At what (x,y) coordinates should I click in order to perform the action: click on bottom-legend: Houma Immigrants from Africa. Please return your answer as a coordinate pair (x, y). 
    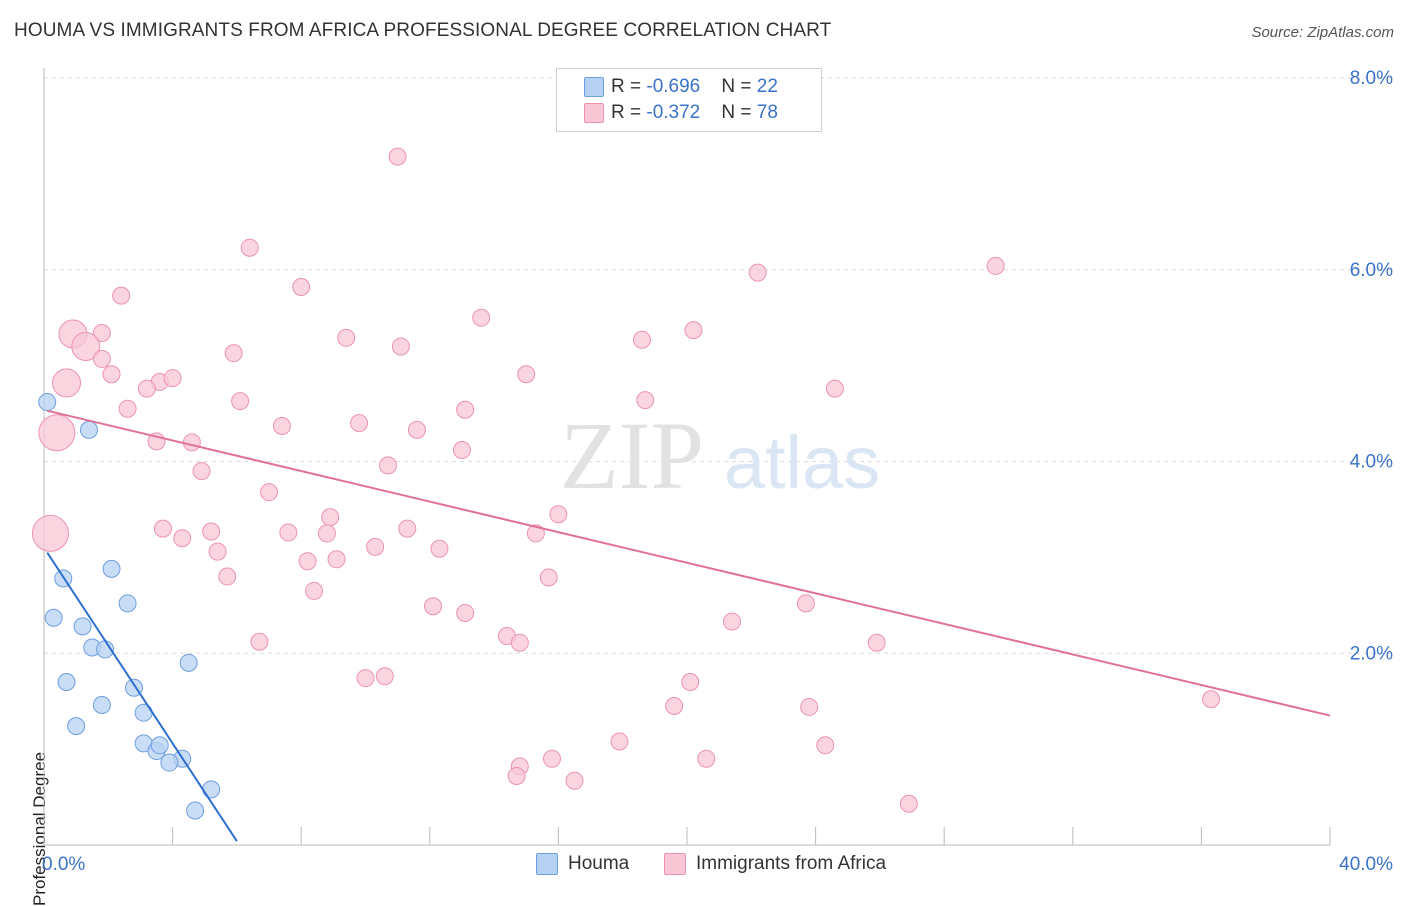
    Looking at the image, I should click on (703, 864).